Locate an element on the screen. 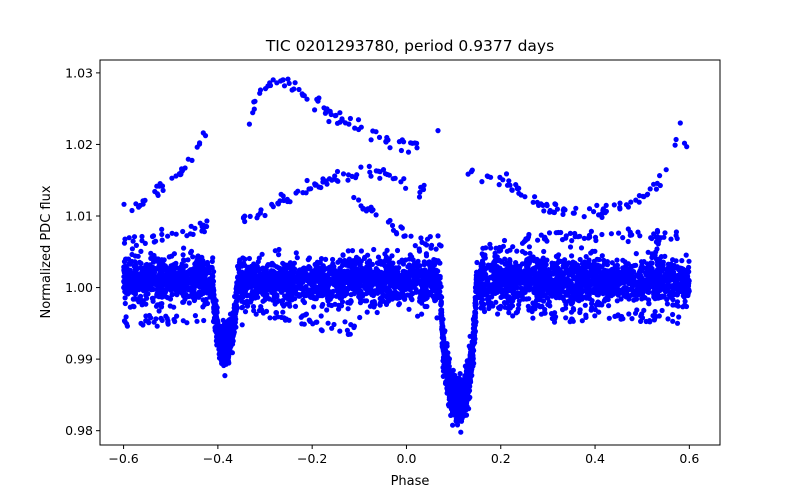 This screenshot has width=800, height=500. chart-title: TIC 0201293780, period 0.9377 days is located at coordinates (409, 46).